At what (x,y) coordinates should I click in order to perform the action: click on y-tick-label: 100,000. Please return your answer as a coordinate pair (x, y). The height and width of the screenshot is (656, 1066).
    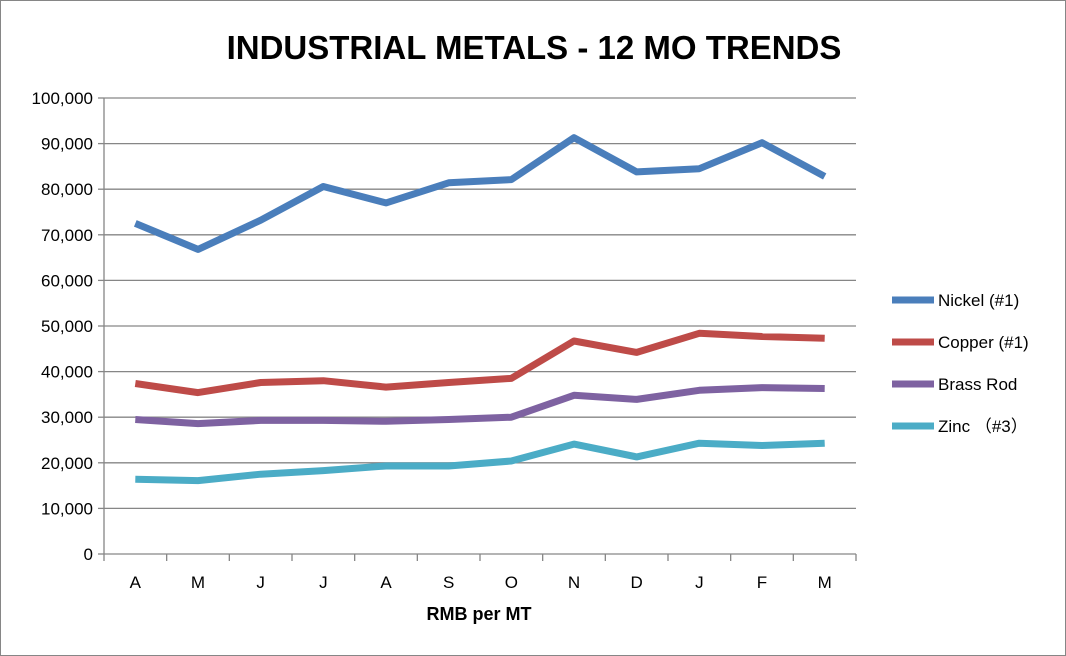
    Looking at the image, I should click on (62, 98).